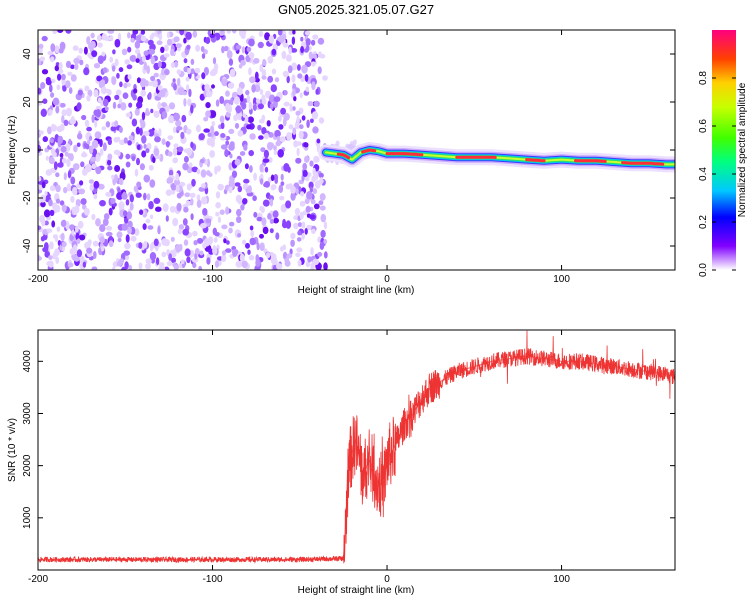 Image resolution: width=750 pixels, height=600 pixels. Describe the element at coordinates (535, 160) in the screenshot. I see `ridge-hot-segment` at that location.